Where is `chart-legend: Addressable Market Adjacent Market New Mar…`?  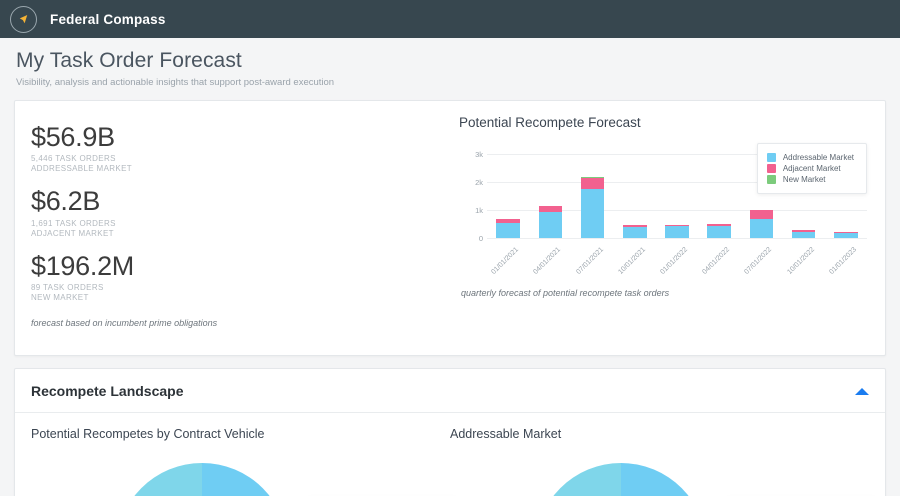
chart-legend: Addressable Market Adjacent Market New Mar… is located at coordinates (811, 168).